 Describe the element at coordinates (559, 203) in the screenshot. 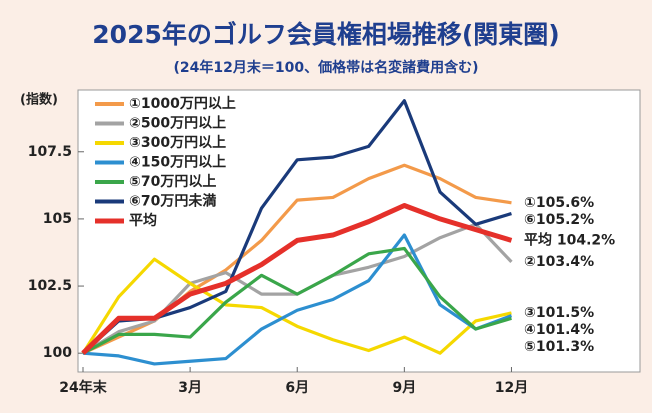

I see `end-label: ①105.6%` at that location.